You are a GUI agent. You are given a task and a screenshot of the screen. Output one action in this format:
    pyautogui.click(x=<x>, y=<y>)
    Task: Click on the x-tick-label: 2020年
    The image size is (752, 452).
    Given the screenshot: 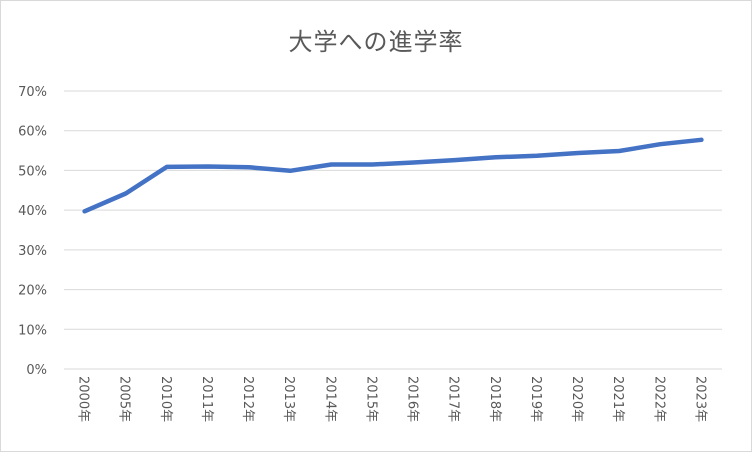 What is the action you would take?
    pyautogui.click(x=576, y=399)
    